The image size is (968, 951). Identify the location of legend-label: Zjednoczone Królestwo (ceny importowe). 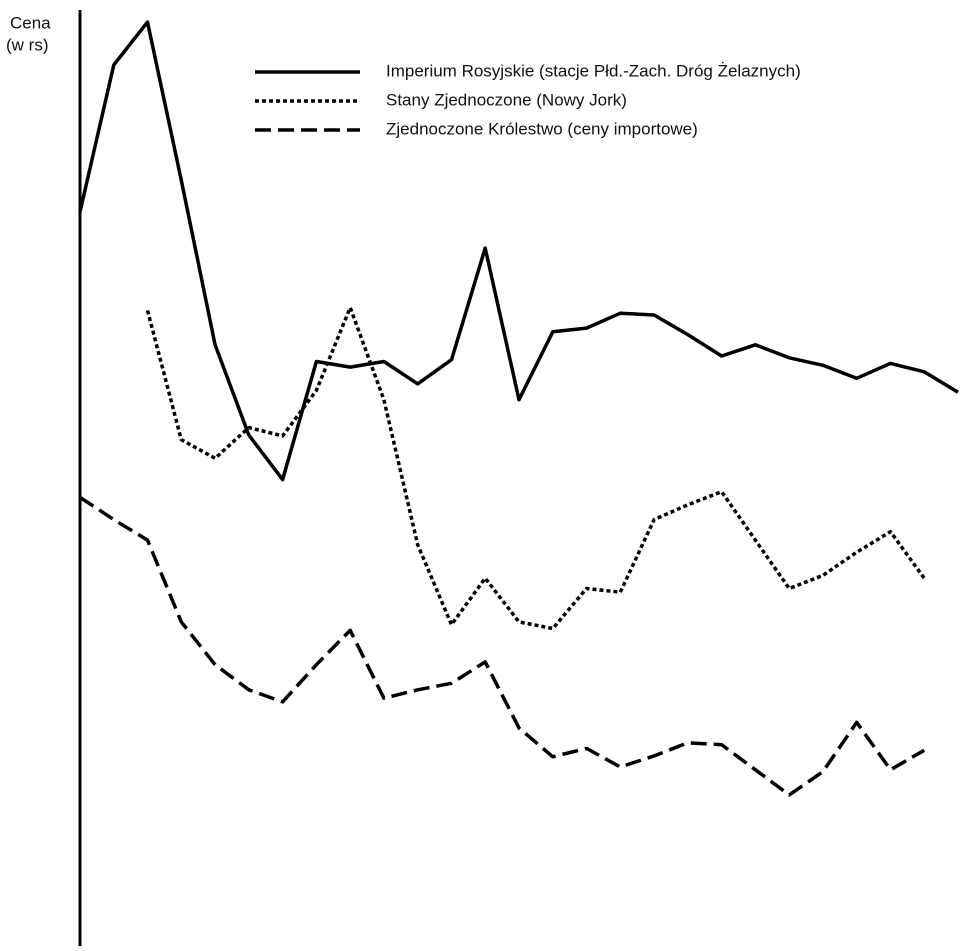
(542, 128).